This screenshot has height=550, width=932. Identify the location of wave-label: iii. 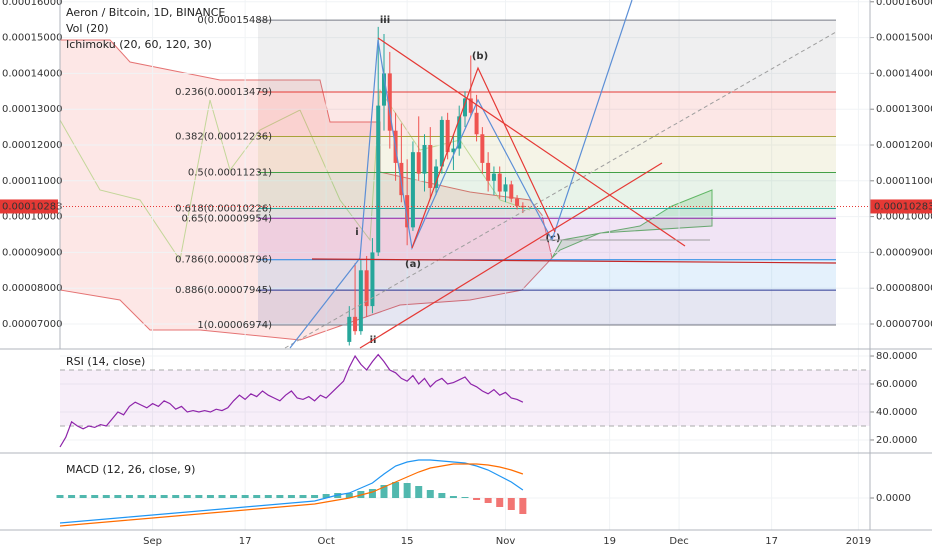
(385, 20).